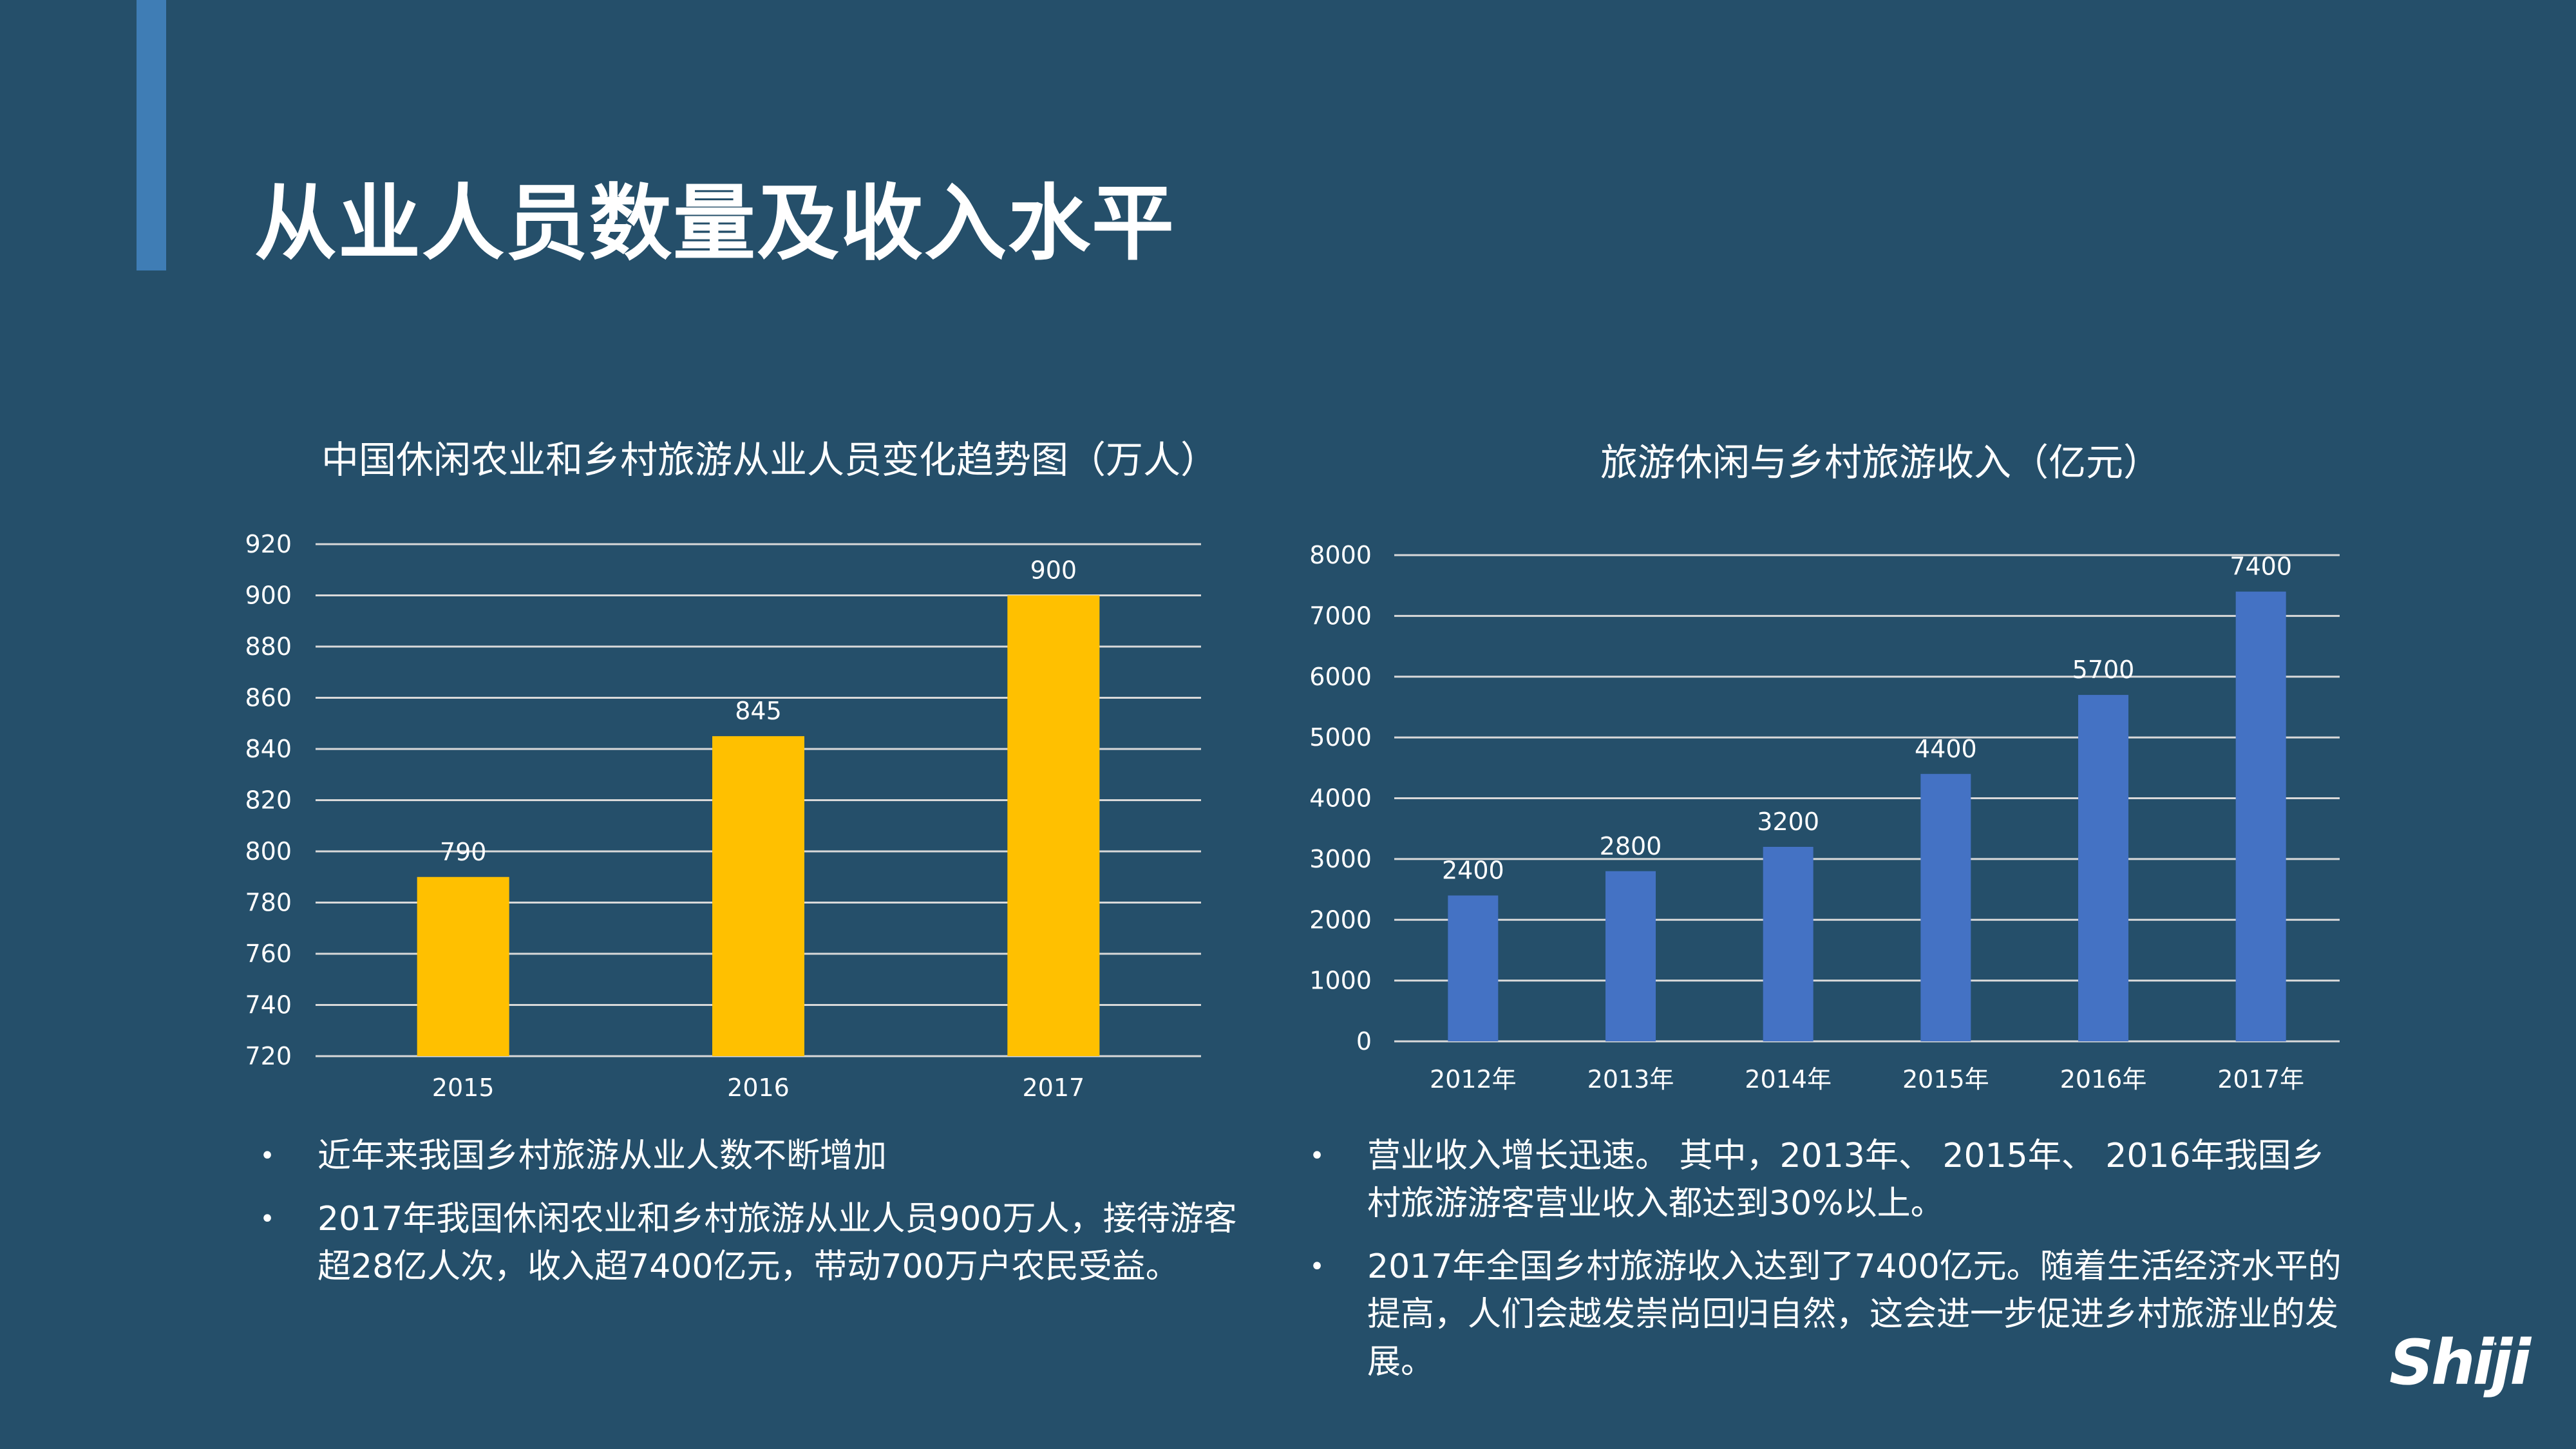 The width and height of the screenshot is (2576, 1449). What do you see at coordinates (269, 544) in the screenshot?
I see `y-tick-label: 920` at bounding box center [269, 544].